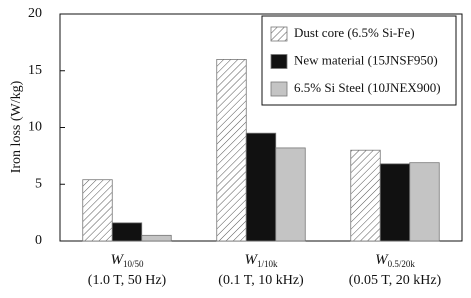 The height and width of the screenshot is (298, 471). What do you see at coordinates (354, 32) in the screenshot?
I see `legend-label: Dust core (6.5% Si-Fe)` at bounding box center [354, 32].